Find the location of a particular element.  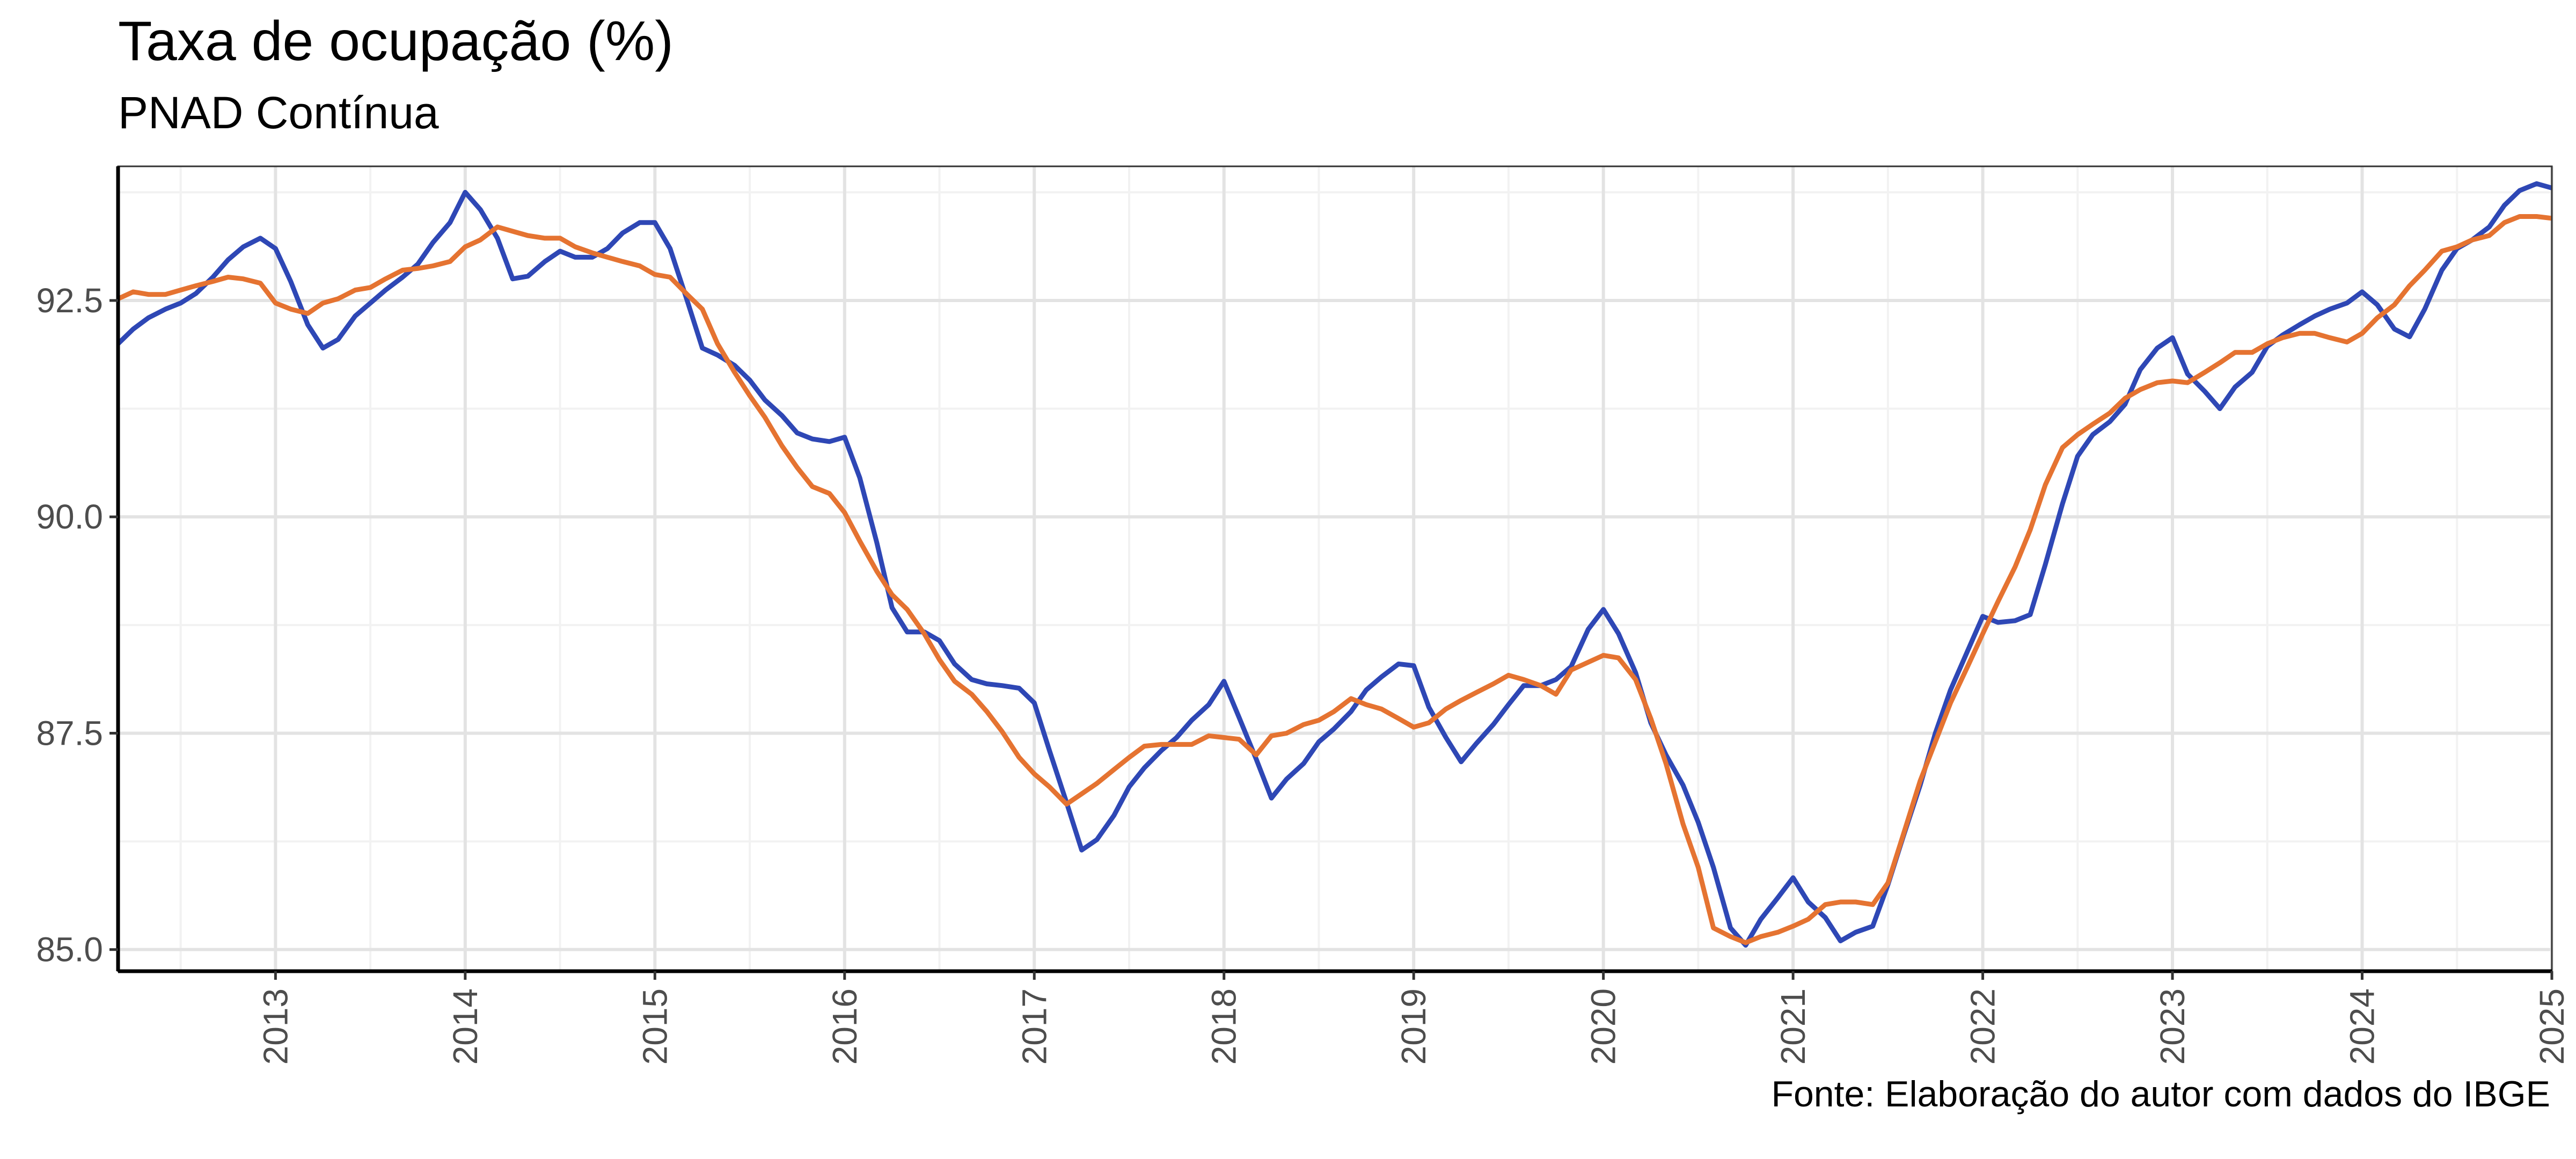

x-tick-label: 2020 is located at coordinates (1603, 1026).